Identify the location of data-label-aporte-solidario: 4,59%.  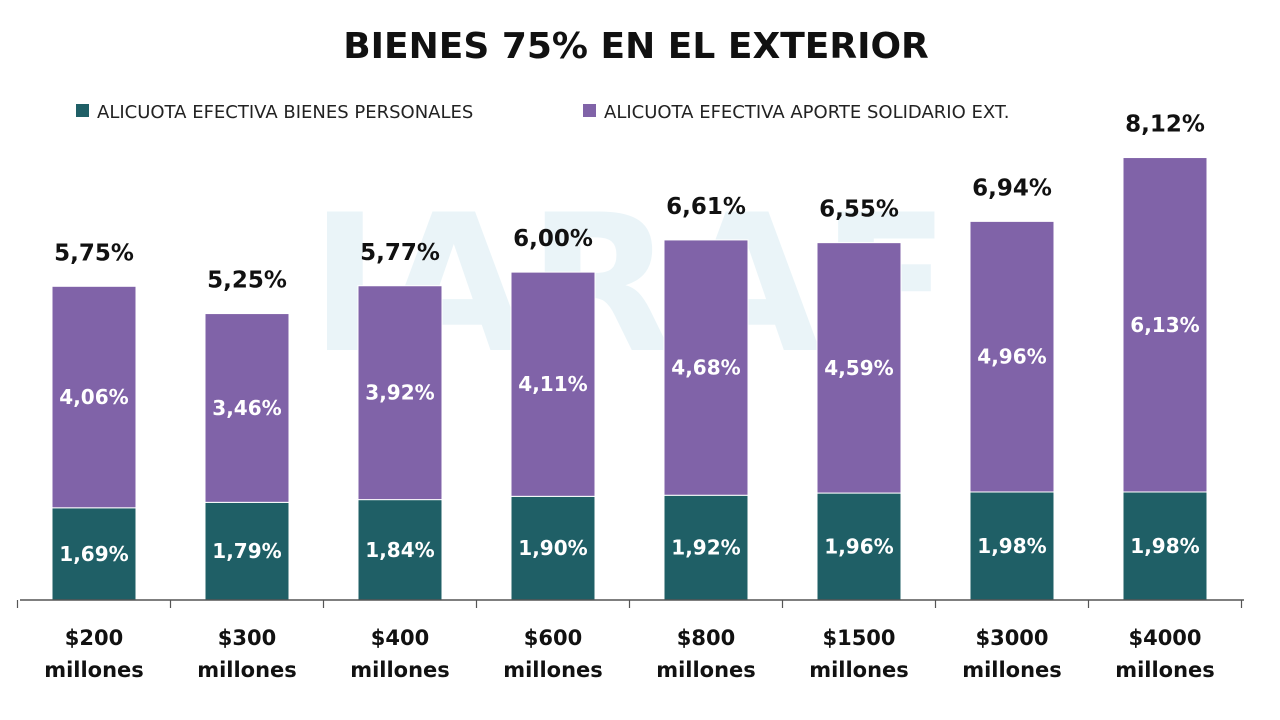
(858, 368).